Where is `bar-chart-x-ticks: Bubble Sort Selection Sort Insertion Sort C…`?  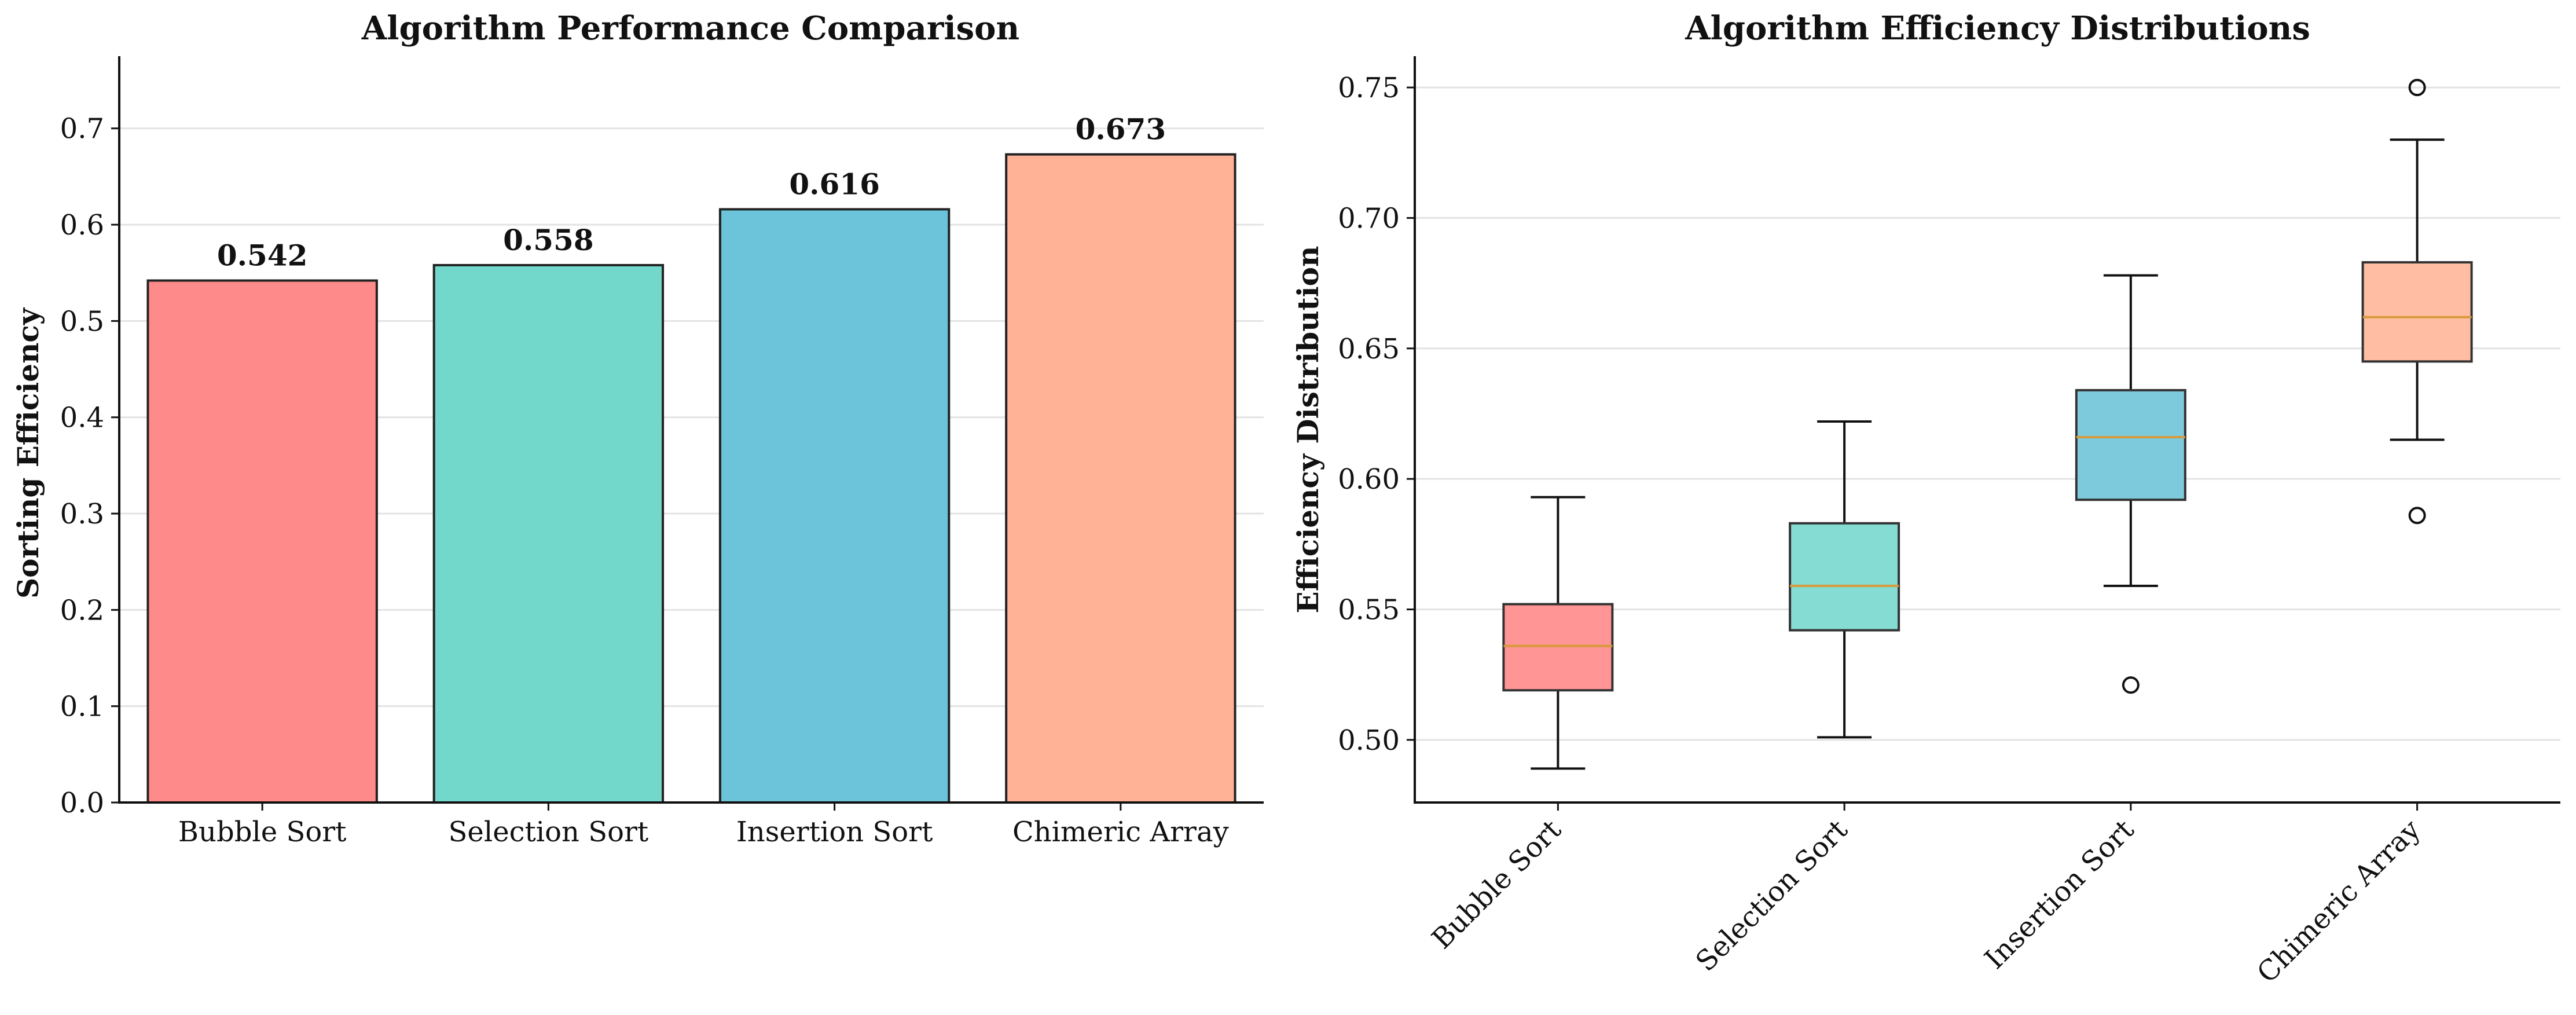
bar-chart-x-ticks: Bubble Sort Selection Sort Insertion Sort C… is located at coordinates (703, 825).